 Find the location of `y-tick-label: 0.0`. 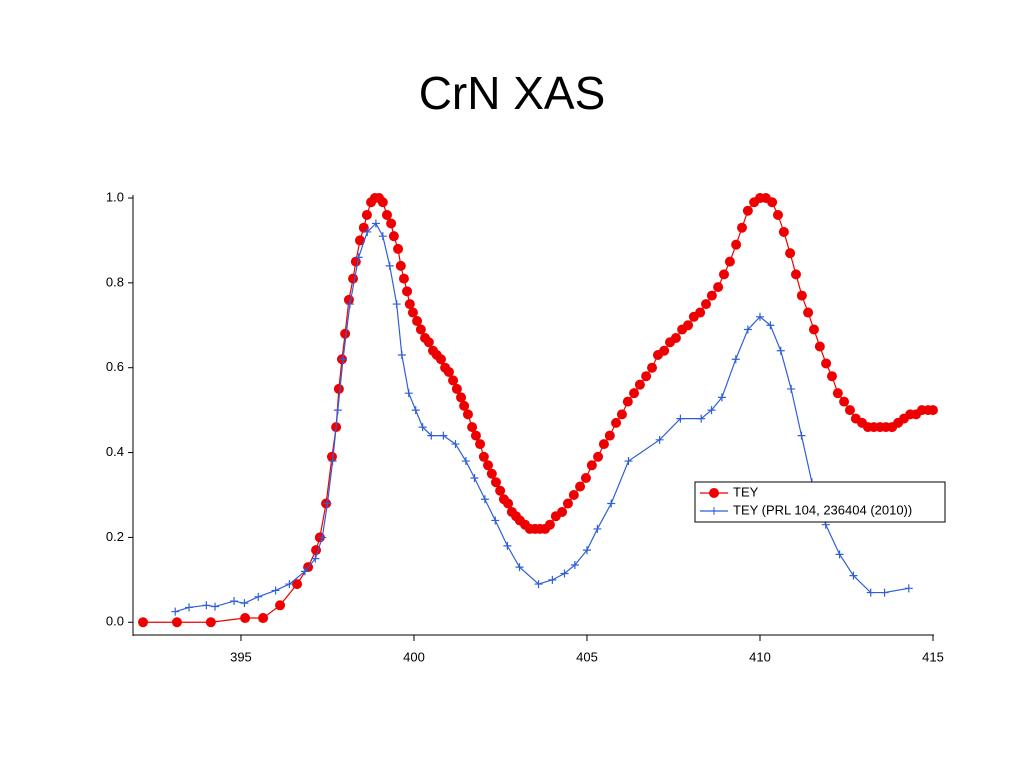

y-tick-label: 0.0 is located at coordinates (115, 621).